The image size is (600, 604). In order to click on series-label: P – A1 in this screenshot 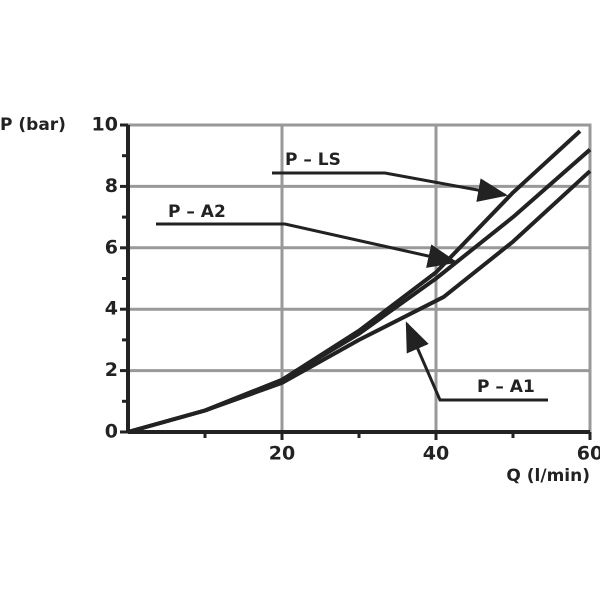, I will do `click(506, 387)`.